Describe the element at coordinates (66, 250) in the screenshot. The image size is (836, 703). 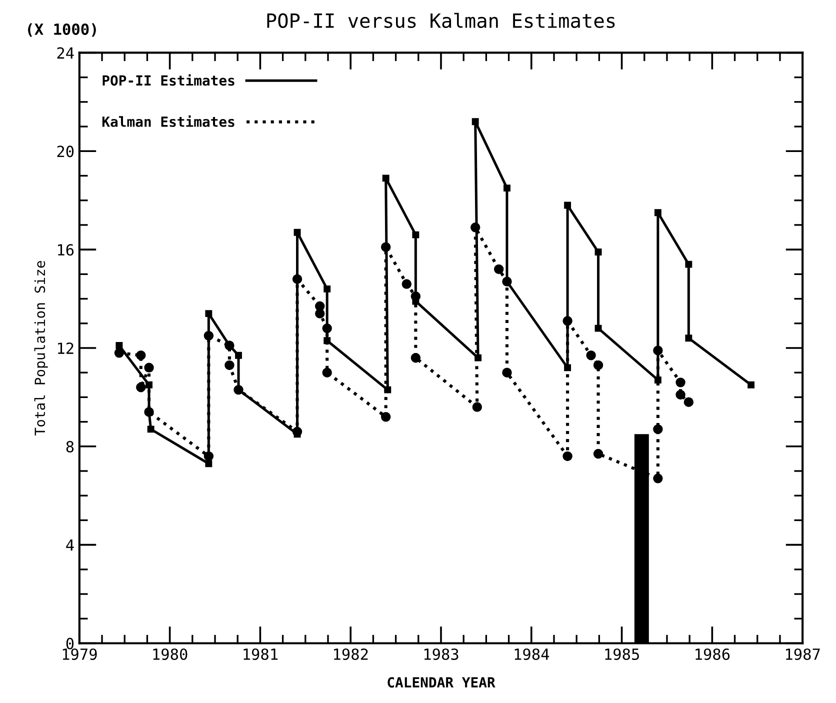
I see `y-tick-label: 16` at that location.